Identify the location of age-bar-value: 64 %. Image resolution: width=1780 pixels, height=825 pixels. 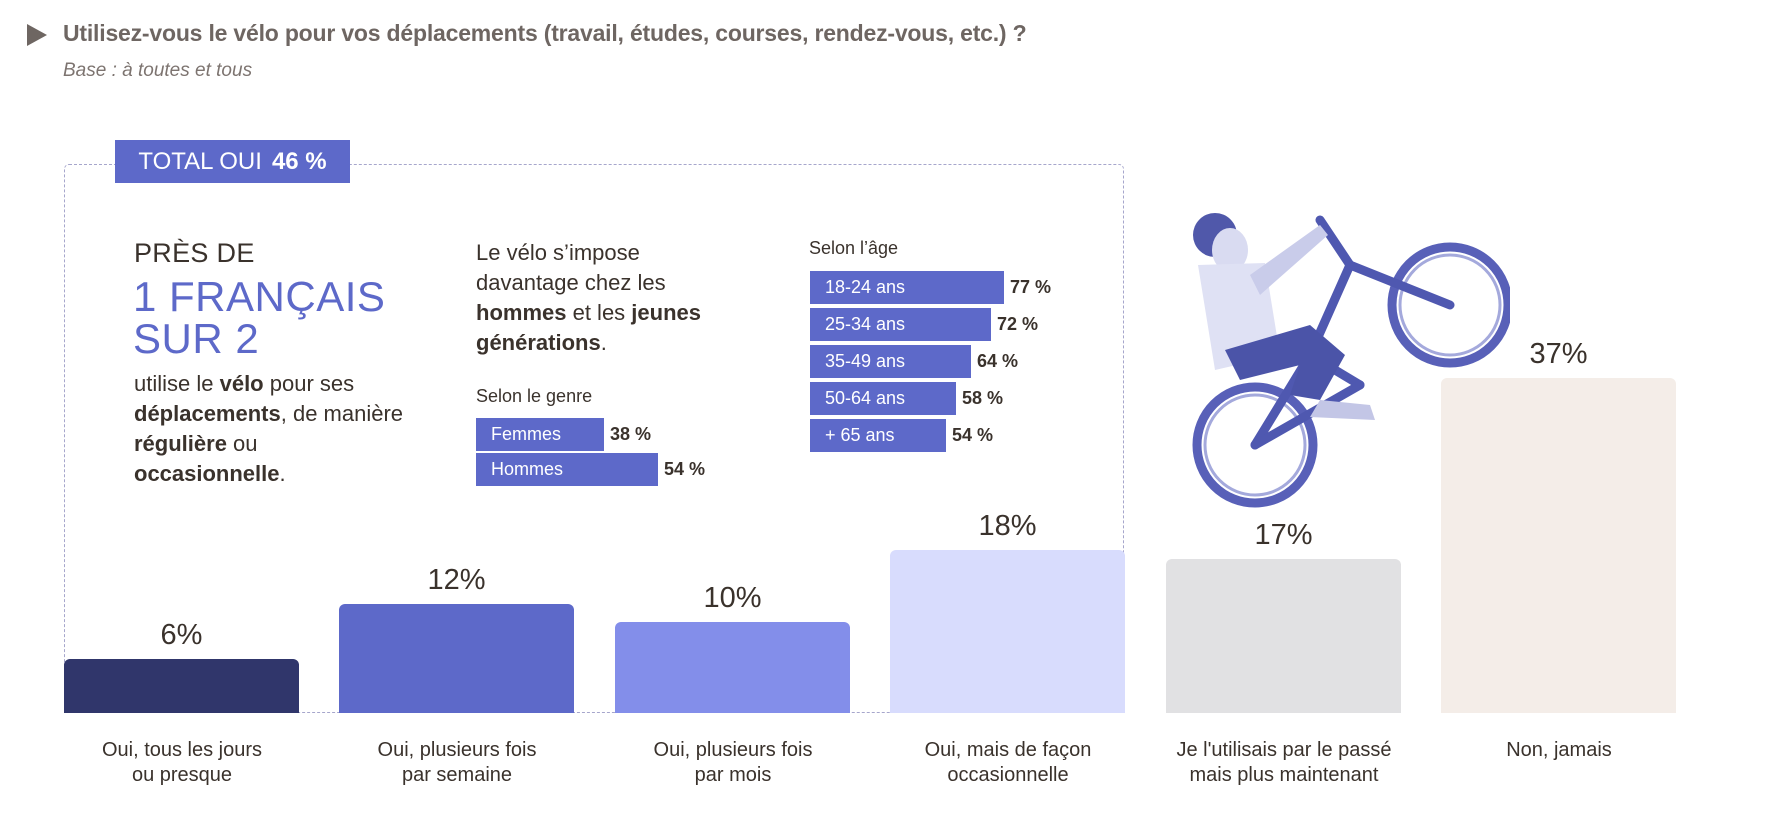
(998, 361).